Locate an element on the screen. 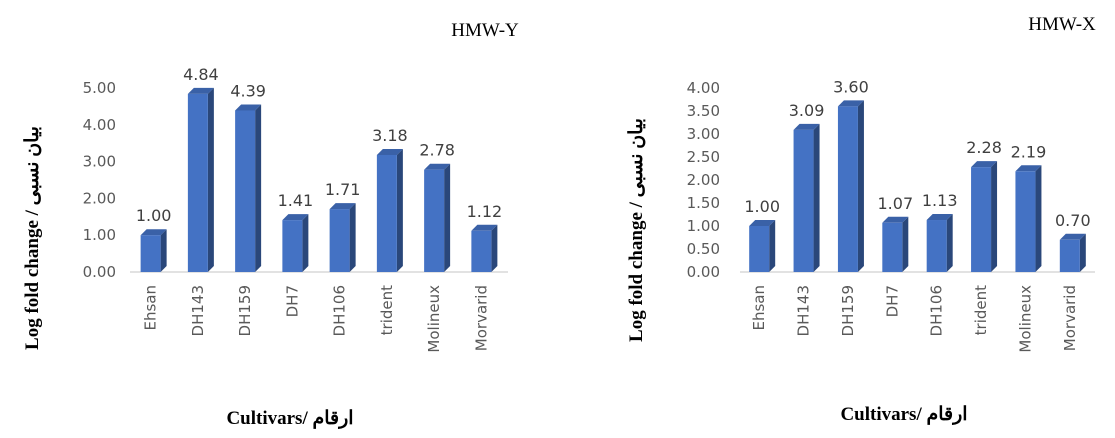 The image size is (1115, 438). data-labels: 1.00 3.09 3.60 1.07 1.13 2.28 2.19 0.70 is located at coordinates (917, 153).